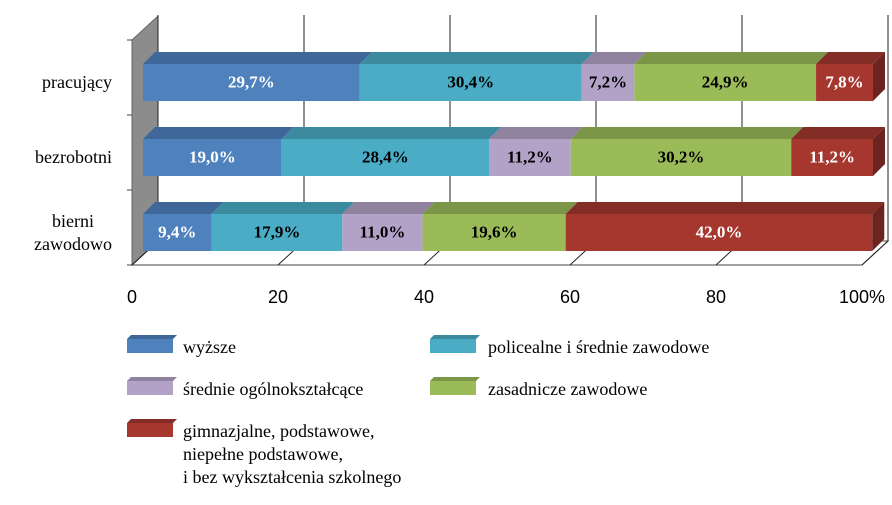 The width and height of the screenshot is (892, 505). I want to click on legend-label: policealne i średnie zawodowe, so click(599, 347).